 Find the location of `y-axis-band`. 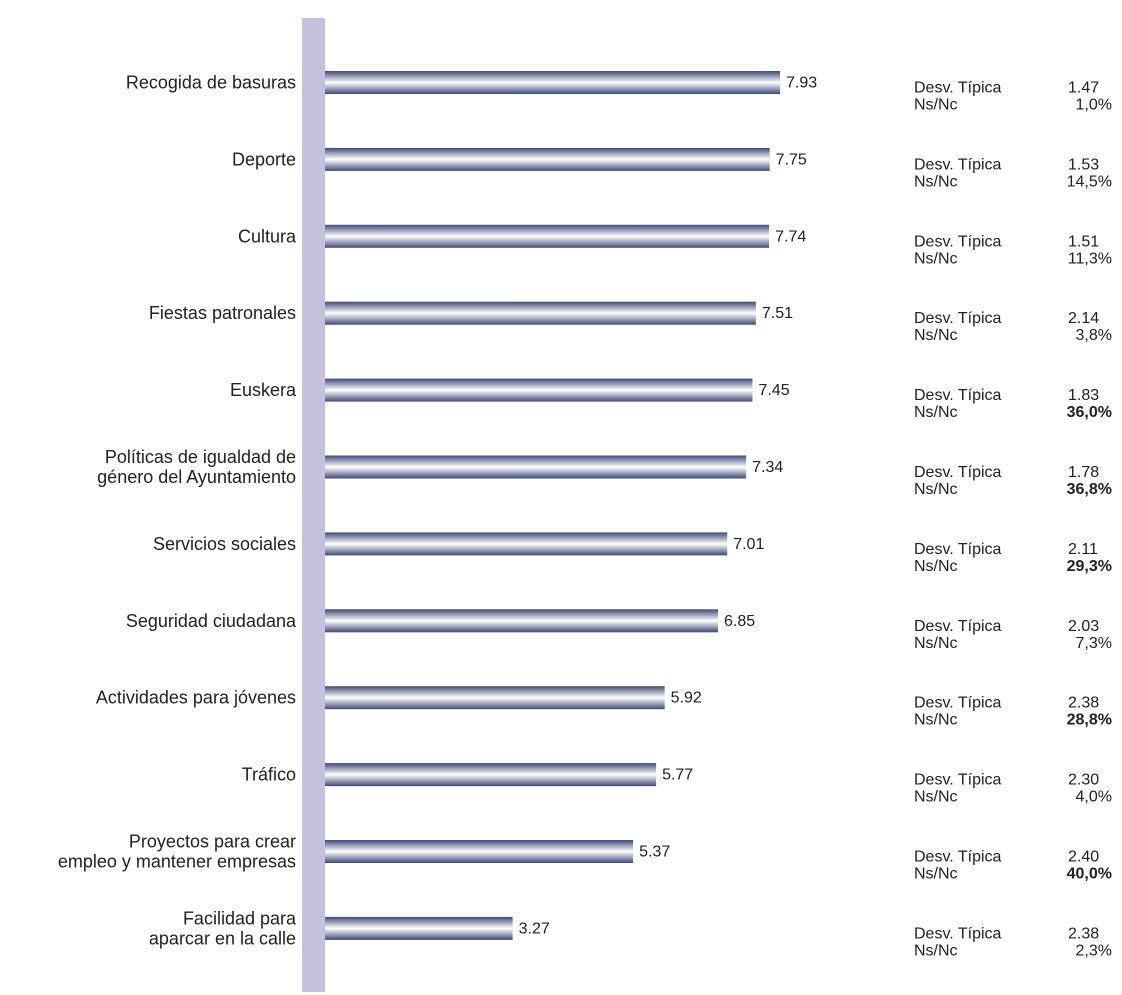

y-axis-band is located at coordinates (313, 505).